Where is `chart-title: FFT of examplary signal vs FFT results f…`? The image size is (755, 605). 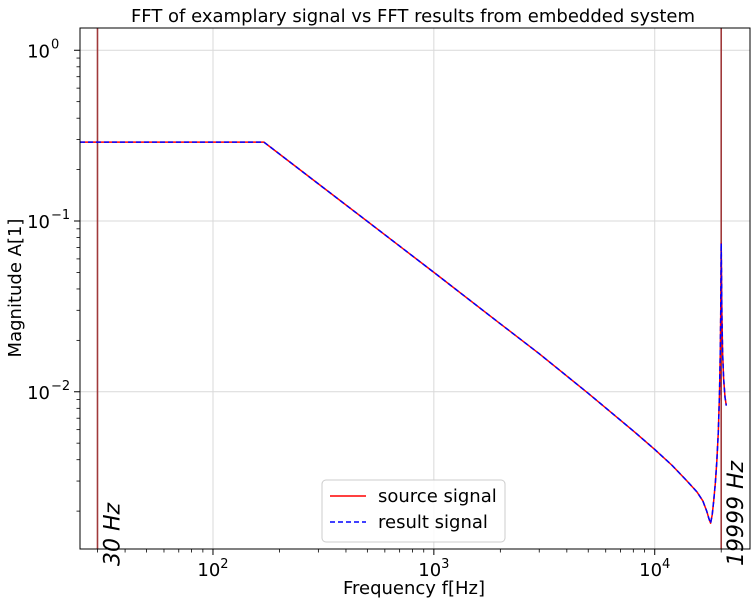 chart-title: FFT of examplary signal vs FFT results f… is located at coordinates (413, 16).